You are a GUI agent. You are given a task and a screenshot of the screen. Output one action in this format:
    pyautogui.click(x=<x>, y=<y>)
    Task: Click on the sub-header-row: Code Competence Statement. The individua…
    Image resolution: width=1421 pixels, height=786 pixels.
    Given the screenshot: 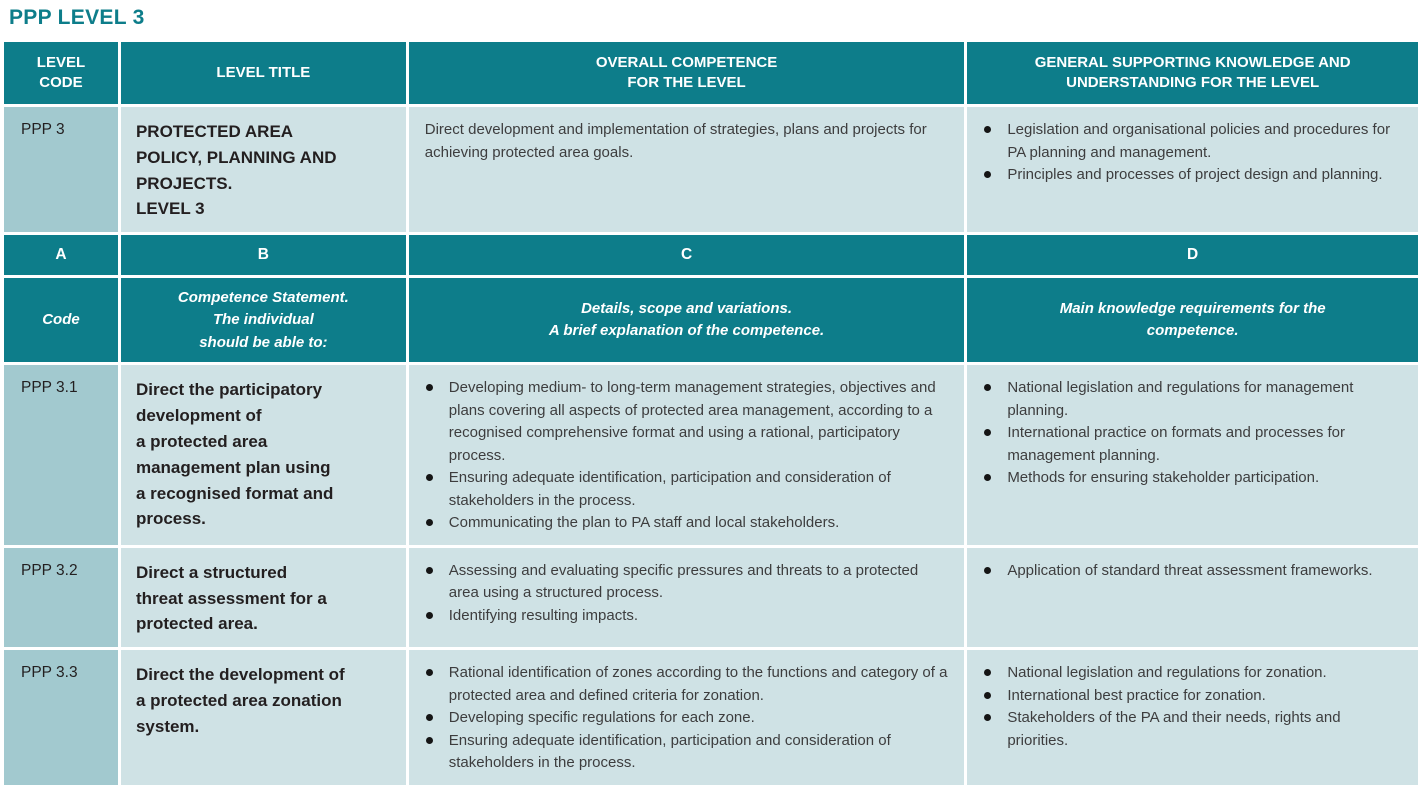 What is the action you would take?
    pyautogui.click(x=711, y=320)
    